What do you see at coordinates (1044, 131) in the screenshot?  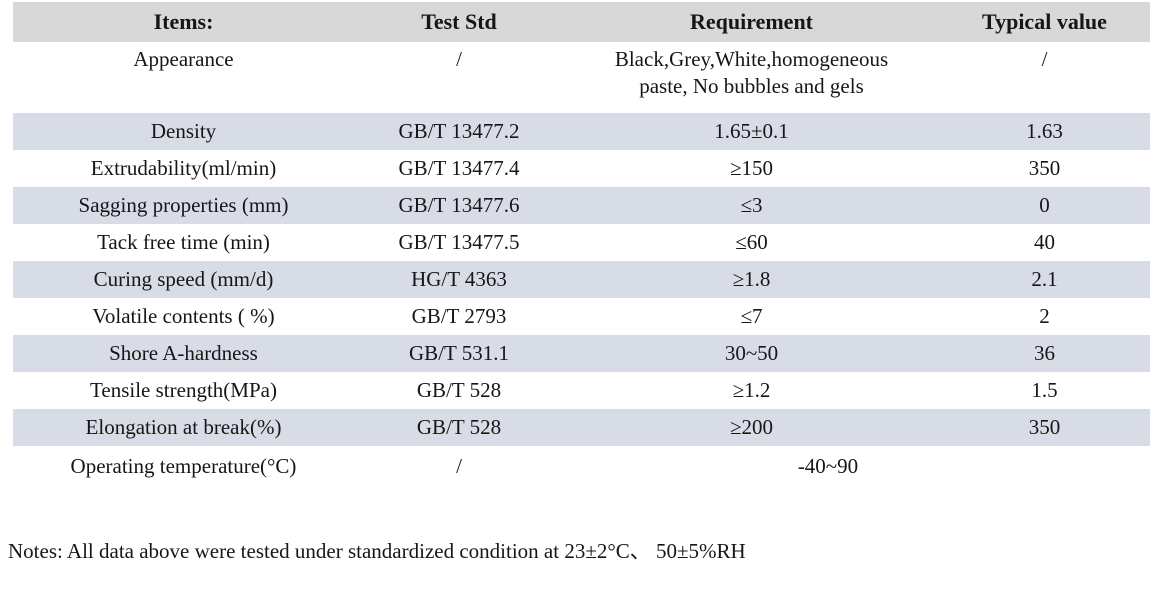 I see `cell: 1.63` at bounding box center [1044, 131].